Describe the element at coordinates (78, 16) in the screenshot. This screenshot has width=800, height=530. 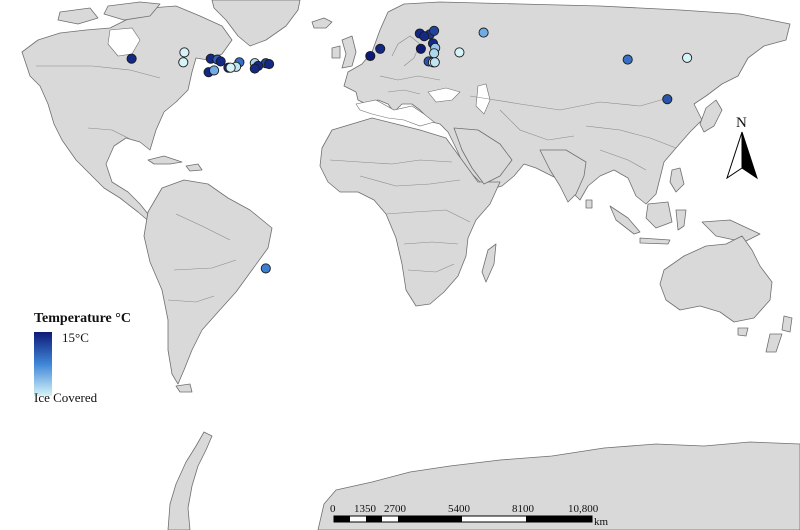
I see `arctic-islands-west` at that location.